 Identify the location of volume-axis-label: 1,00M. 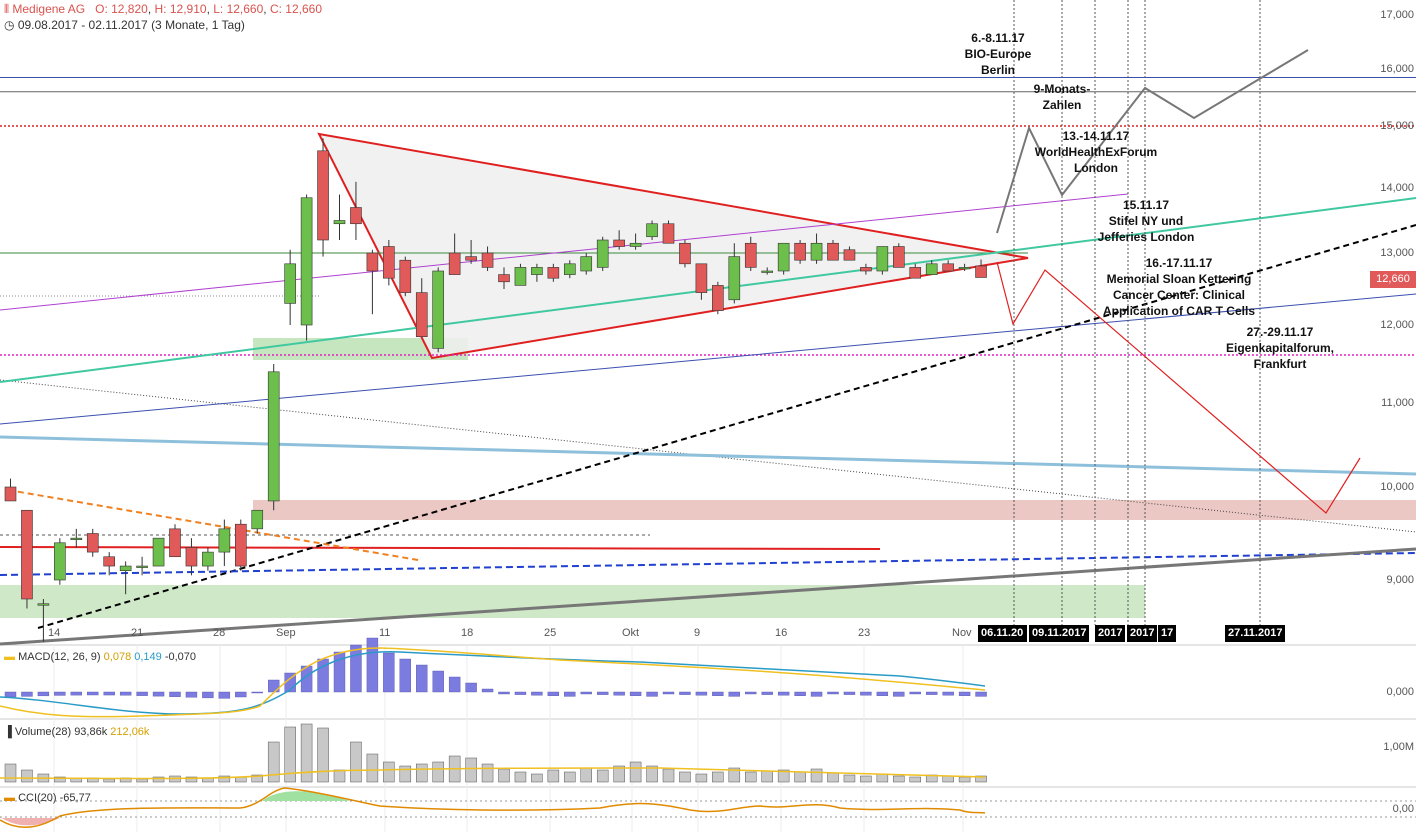
(1398, 747).